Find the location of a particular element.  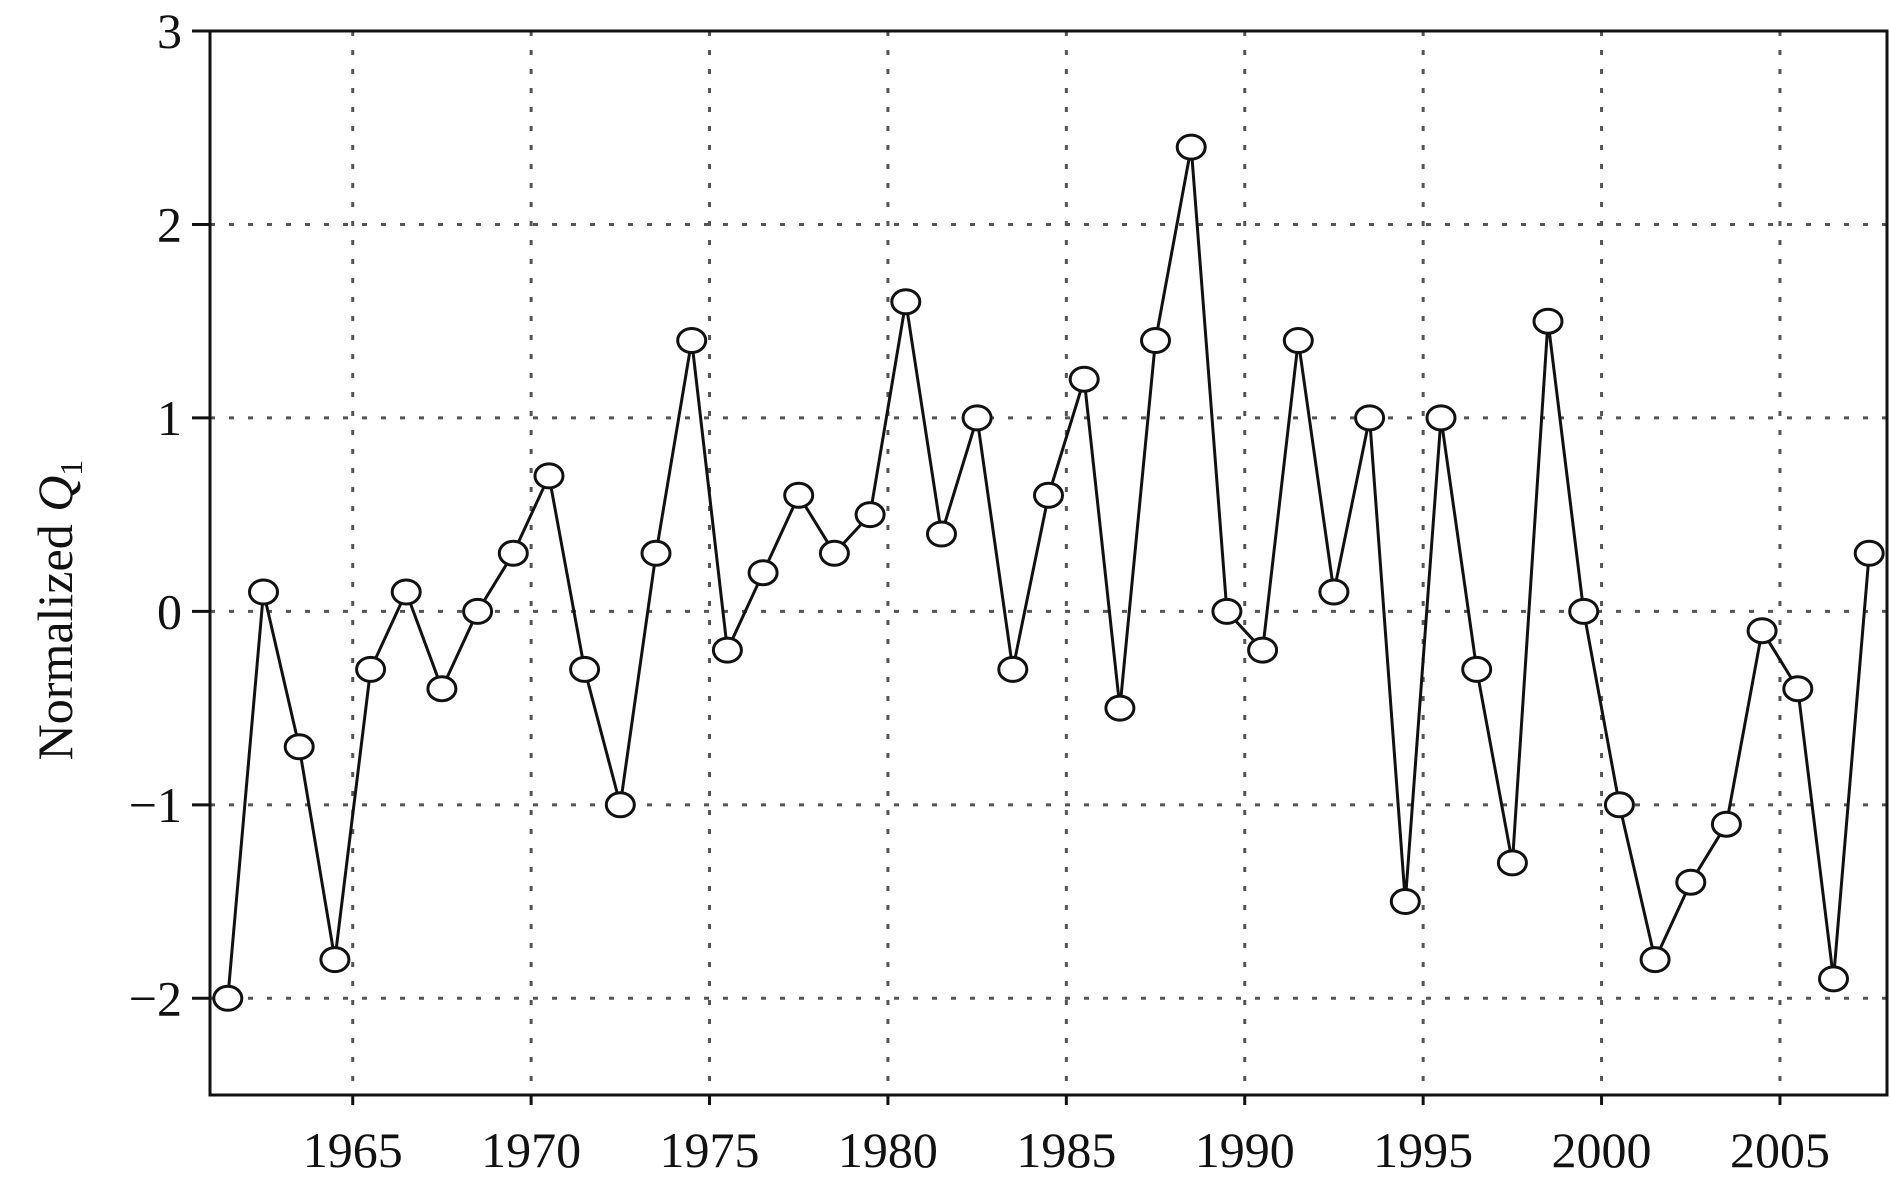

x-tick-label: 1990 is located at coordinates (1245, 1150).